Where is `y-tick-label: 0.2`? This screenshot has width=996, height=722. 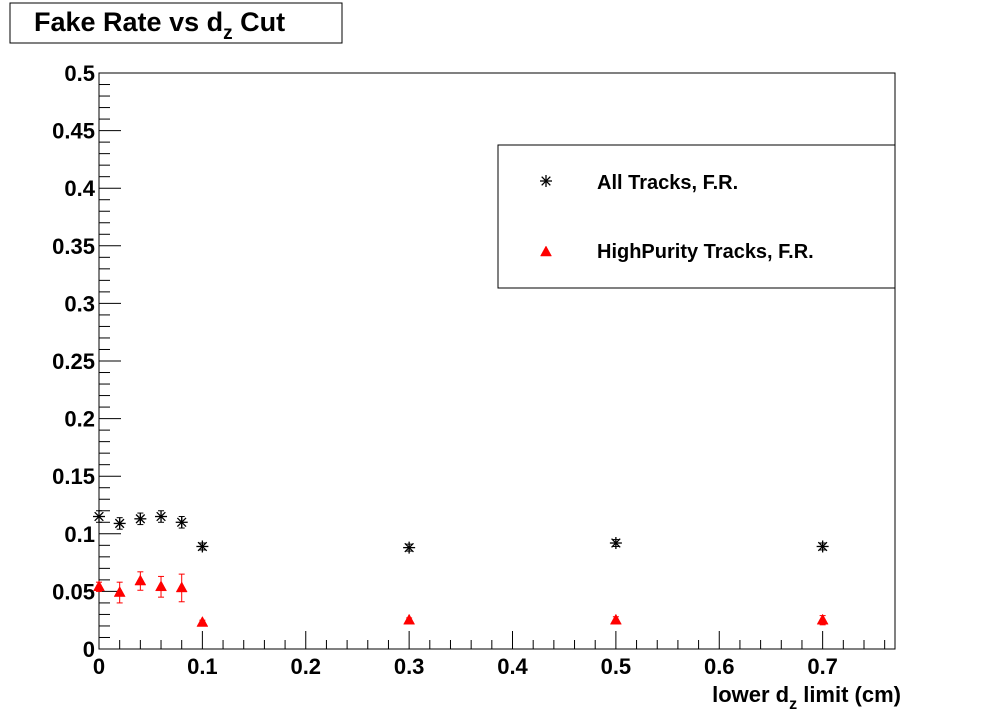
y-tick-label: 0.2 is located at coordinates (79, 419).